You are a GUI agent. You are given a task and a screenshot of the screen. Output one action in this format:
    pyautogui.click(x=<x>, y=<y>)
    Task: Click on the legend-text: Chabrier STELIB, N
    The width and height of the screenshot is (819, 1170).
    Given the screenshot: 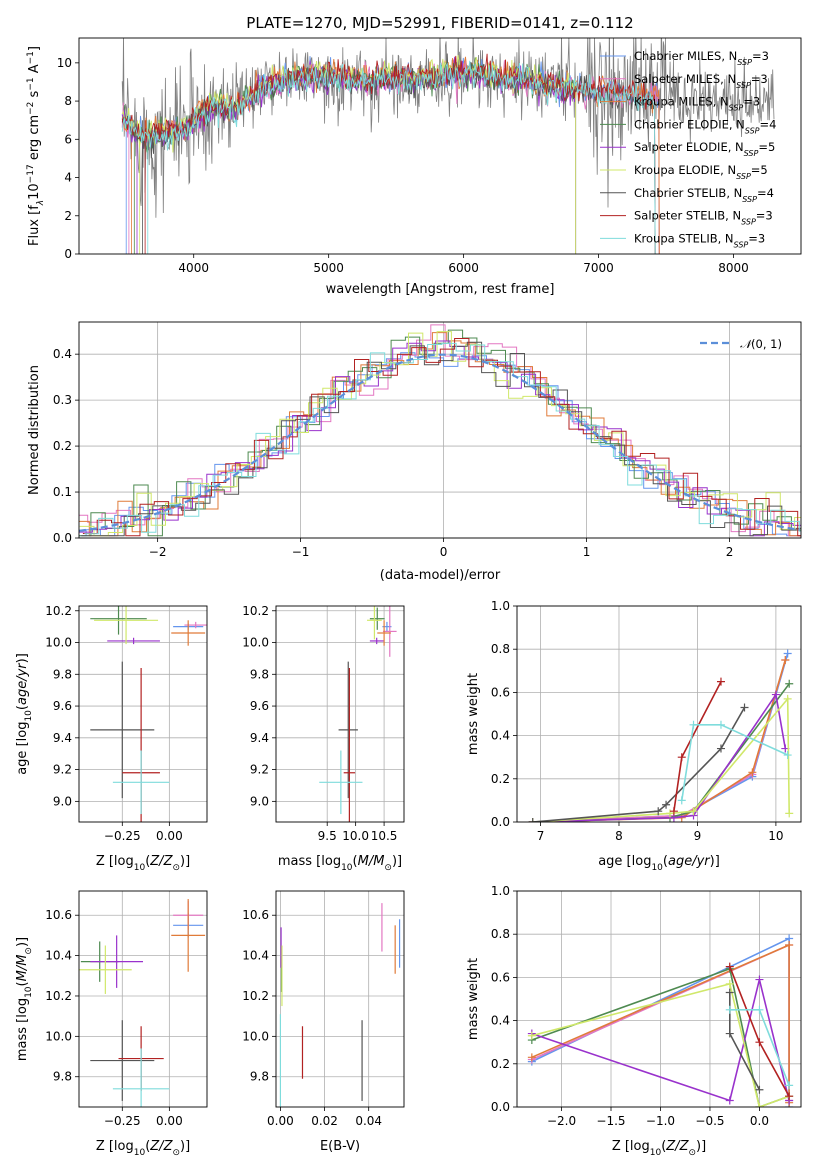 What is the action you would take?
    pyautogui.click(x=688, y=193)
    